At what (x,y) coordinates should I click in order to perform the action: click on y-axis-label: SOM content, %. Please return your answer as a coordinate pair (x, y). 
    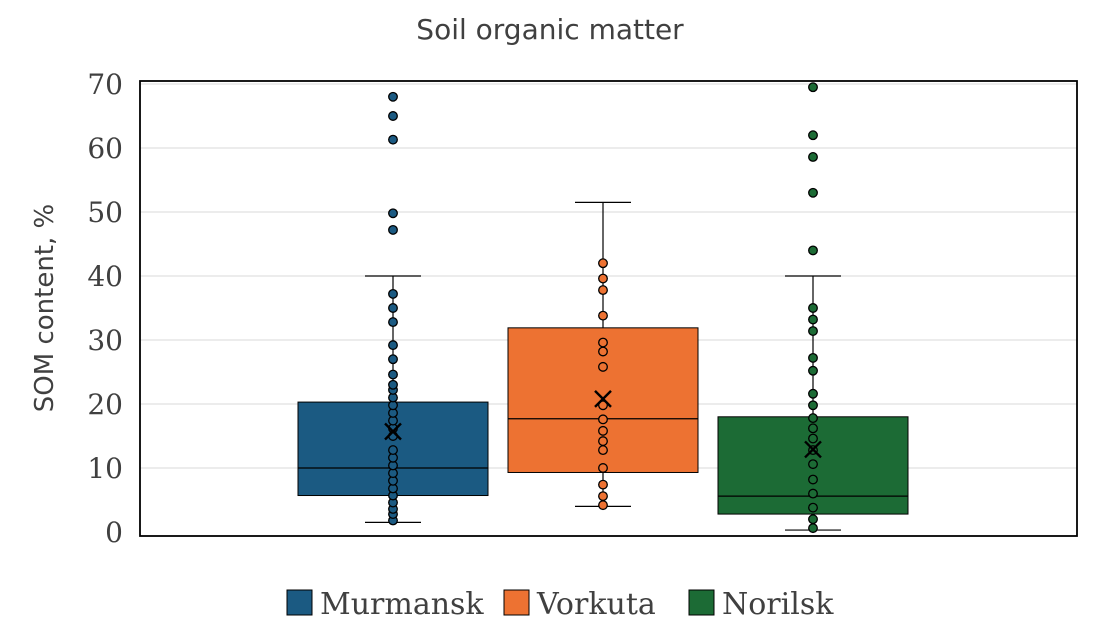
    Looking at the image, I should click on (45, 308).